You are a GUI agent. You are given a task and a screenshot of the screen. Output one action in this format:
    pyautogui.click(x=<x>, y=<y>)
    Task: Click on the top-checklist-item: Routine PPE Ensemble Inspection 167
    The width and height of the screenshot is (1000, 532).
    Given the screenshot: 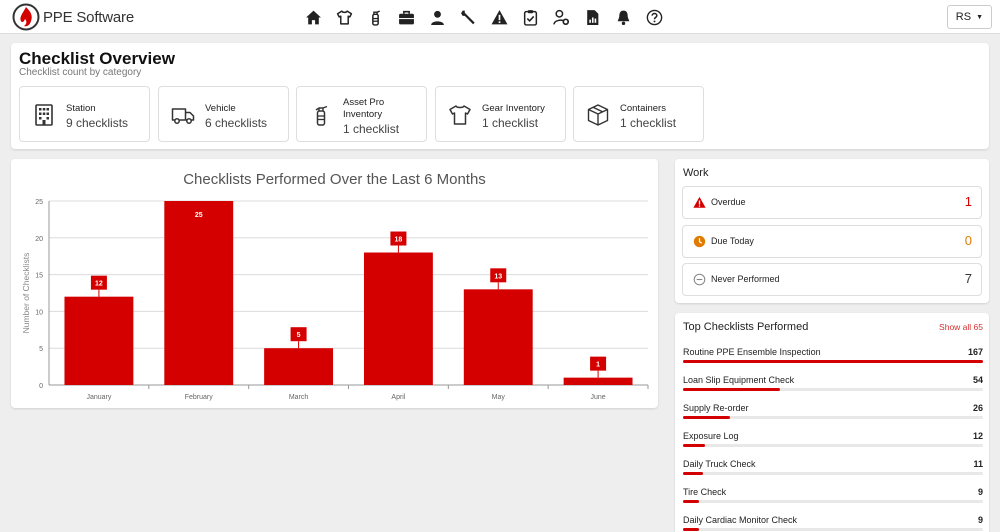 What is the action you would take?
    pyautogui.click(x=833, y=359)
    